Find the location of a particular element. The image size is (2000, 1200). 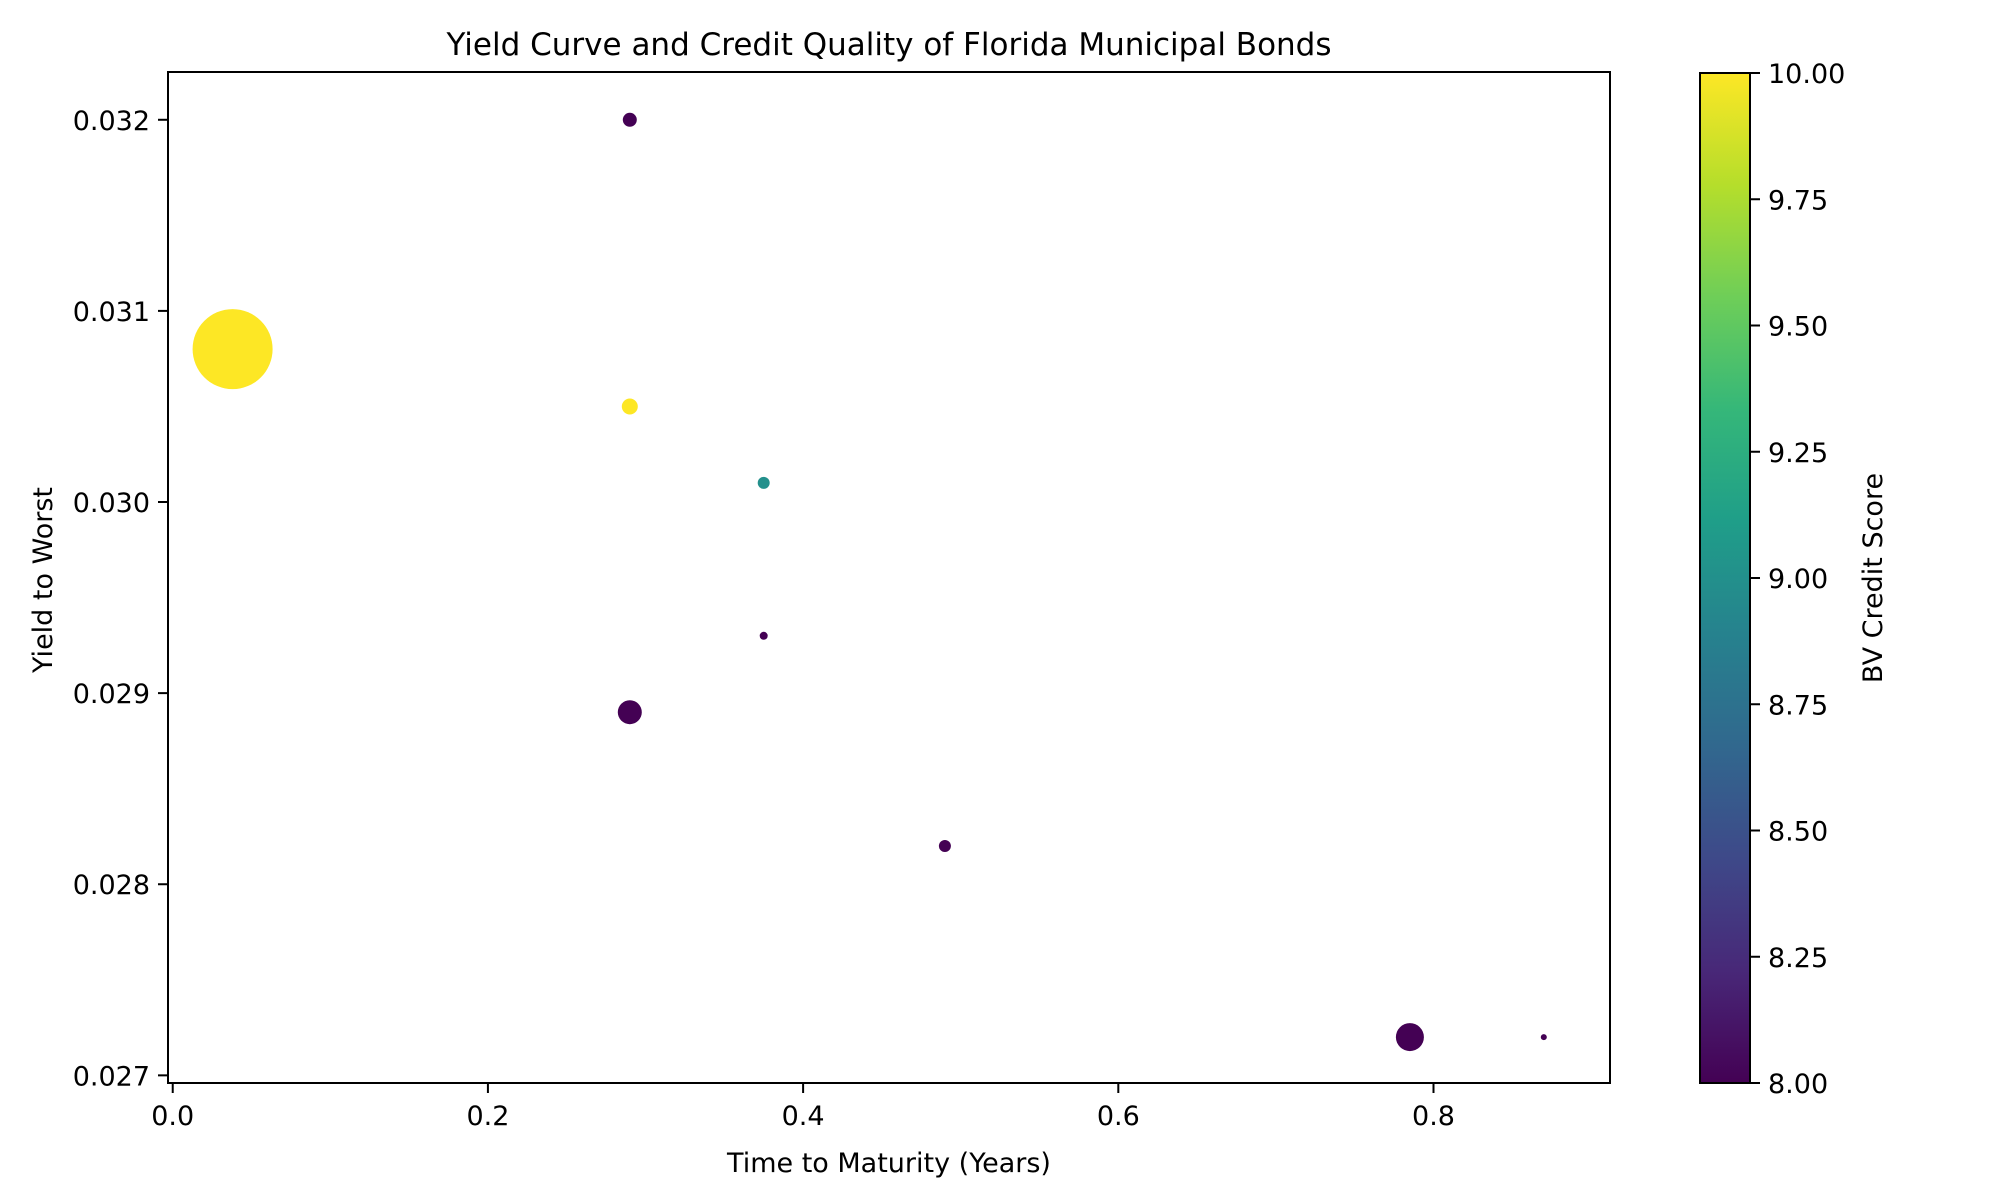

colorbar-tick-label: 9.00 is located at coordinates (1798, 579).